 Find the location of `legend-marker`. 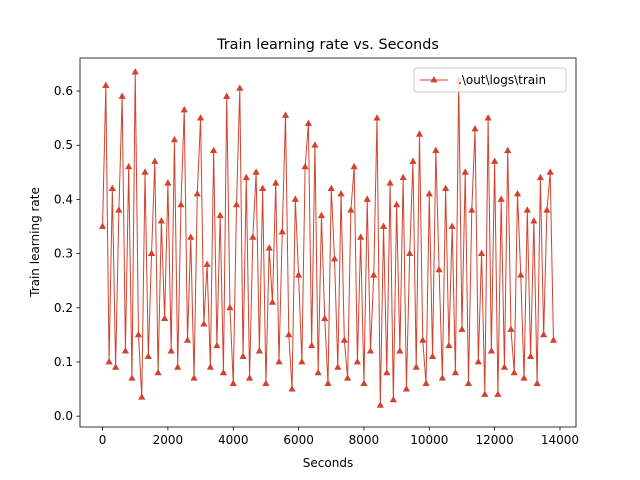

legend-marker is located at coordinates (434, 79).